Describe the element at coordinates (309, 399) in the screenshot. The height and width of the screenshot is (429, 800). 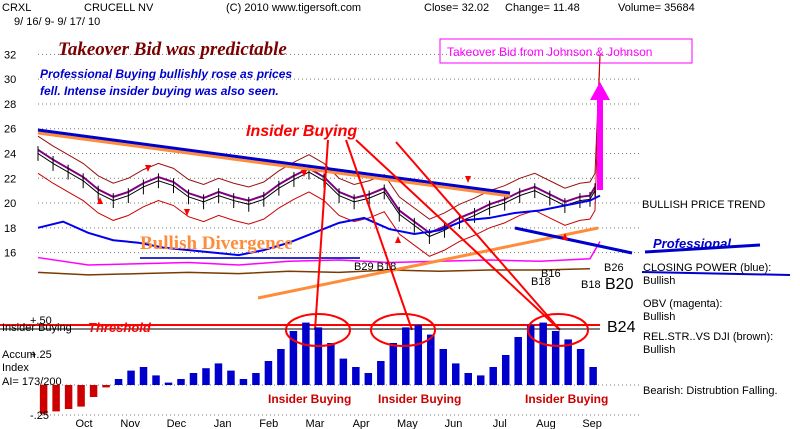
I see `label-insider-1: Insider Buying` at that location.